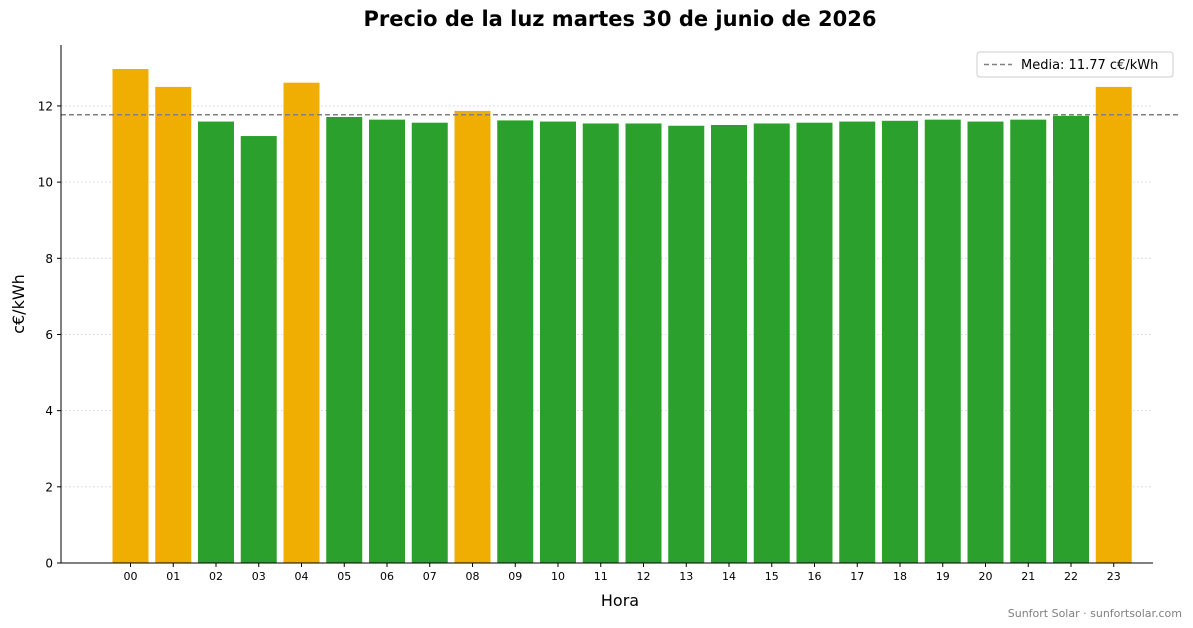 This screenshot has width=1193, height=628. What do you see at coordinates (943, 576) in the screenshot?
I see `x-tick-label: 19` at bounding box center [943, 576].